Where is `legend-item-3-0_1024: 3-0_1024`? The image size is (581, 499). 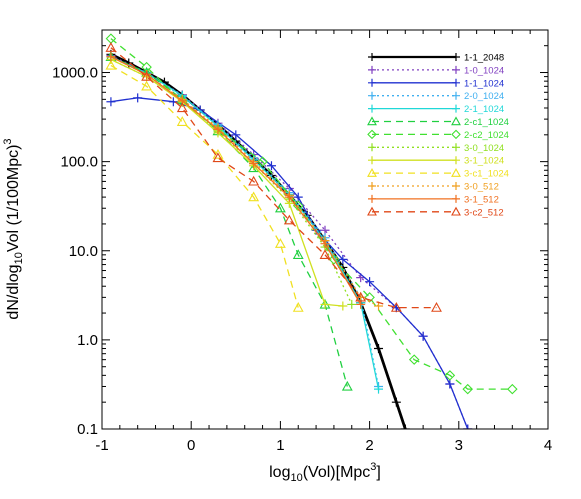
legend-item-3-0_1024: 3-0_1024 is located at coordinates (436, 148).